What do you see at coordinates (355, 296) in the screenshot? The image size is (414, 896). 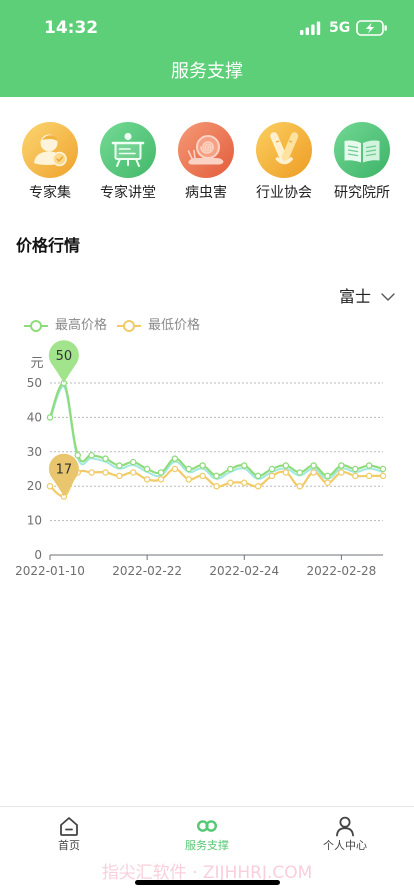 I see `variety-selected-value: 富士` at bounding box center [355, 296].